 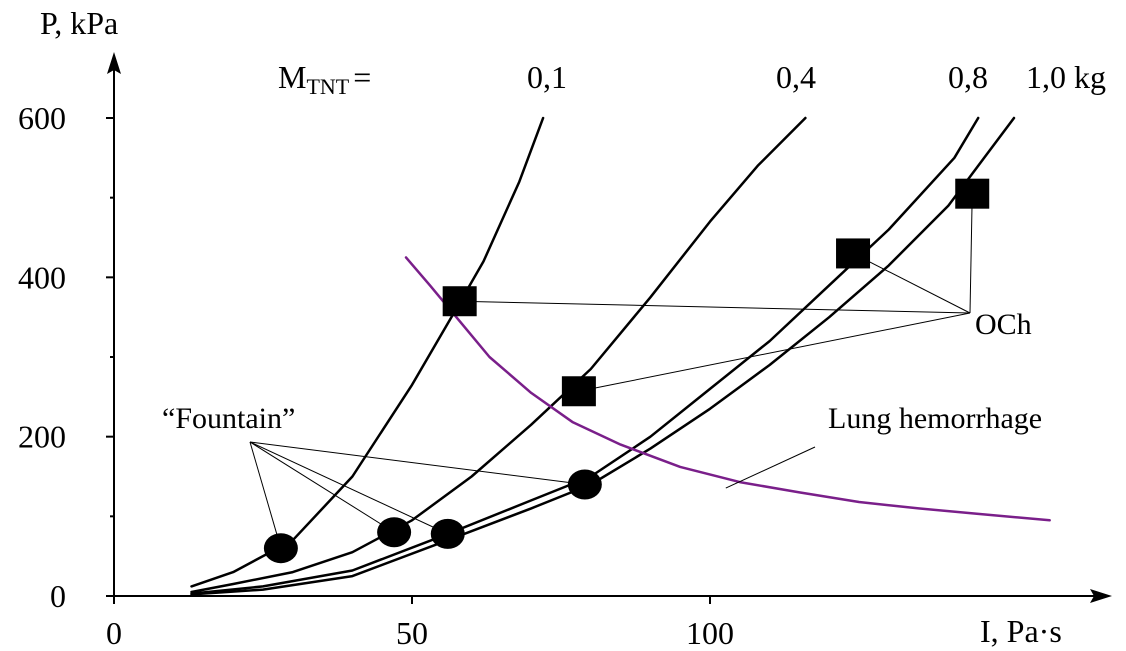 What do you see at coordinates (79, 23) in the screenshot?
I see `y-axis-label: P, kPa` at bounding box center [79, 23].